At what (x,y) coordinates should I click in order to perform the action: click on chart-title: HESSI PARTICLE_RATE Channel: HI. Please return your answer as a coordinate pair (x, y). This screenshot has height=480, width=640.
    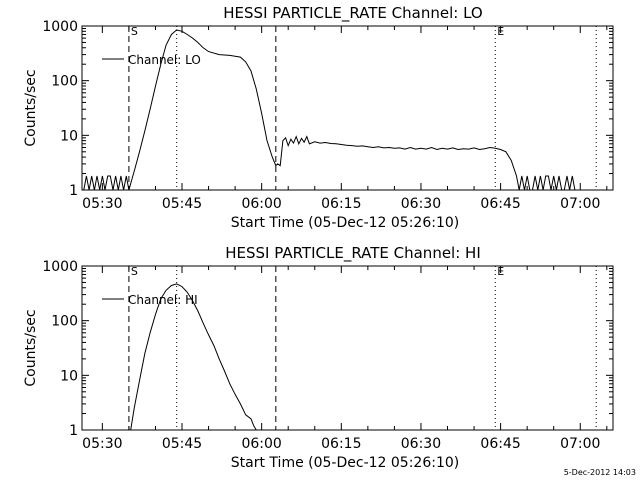
    Looking at the image, I should click on (353, 253).